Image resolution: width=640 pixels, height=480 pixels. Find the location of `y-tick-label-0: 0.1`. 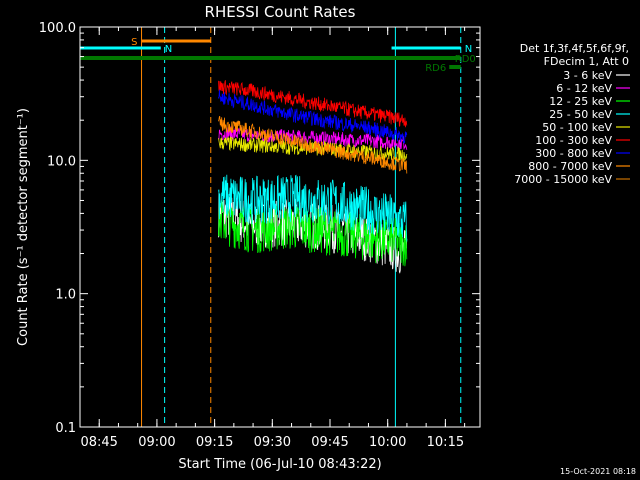

y-tick-label-0: 0.1 is located at coordinates (65, 428).